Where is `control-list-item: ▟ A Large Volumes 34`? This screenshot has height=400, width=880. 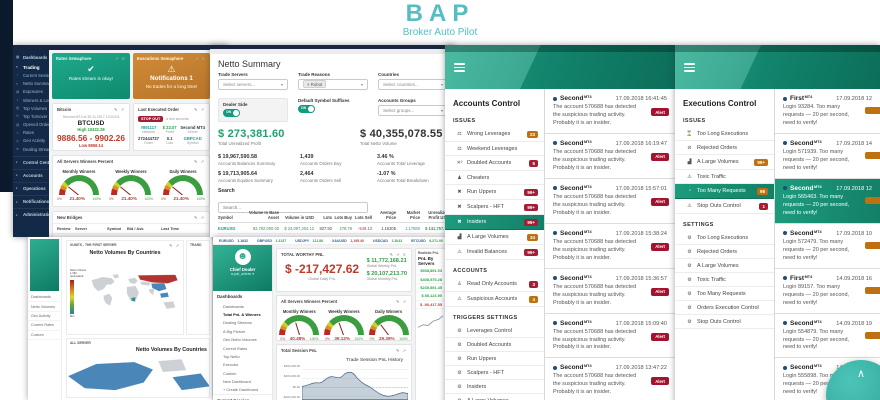 control-list-item: ▟ A Large Volumes 34 is located at coordinates (494, 237).